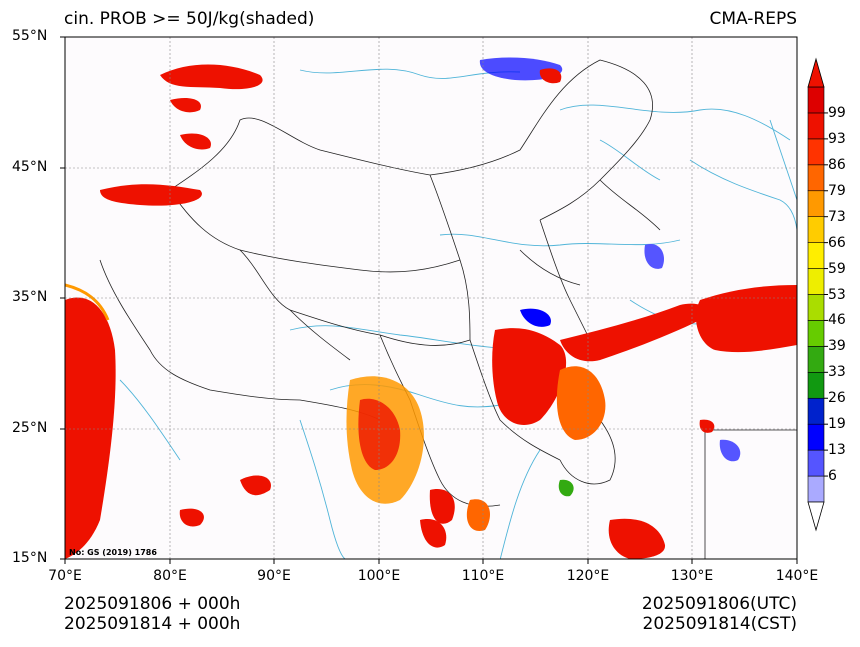 Image resolution: width=860 pixels, height=647 pixels. What do you see at coordinates (30, 558) in the screenshot?
I see `lat-label: 15°N` at bounding box center [30, 558].